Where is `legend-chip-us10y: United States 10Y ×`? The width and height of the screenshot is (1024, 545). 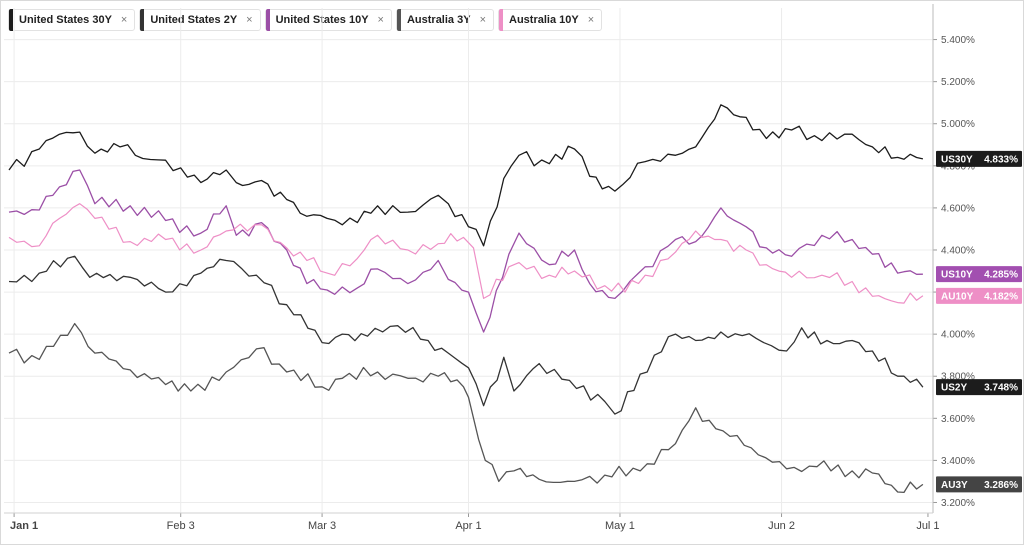 legend-chip-us10y: United States 10Y × is located at coordinates (328, 20).